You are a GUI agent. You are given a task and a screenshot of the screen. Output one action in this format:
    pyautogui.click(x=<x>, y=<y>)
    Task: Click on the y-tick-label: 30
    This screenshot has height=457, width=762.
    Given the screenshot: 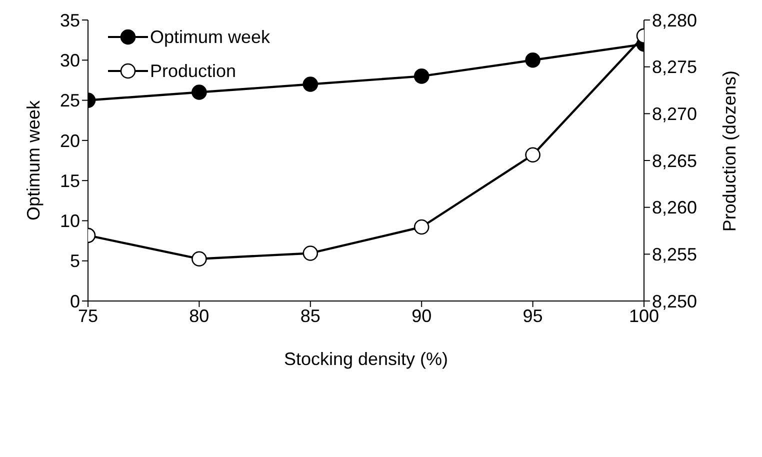 What is the action you would take?
    pyautogui.click(x=70, y=60)
    